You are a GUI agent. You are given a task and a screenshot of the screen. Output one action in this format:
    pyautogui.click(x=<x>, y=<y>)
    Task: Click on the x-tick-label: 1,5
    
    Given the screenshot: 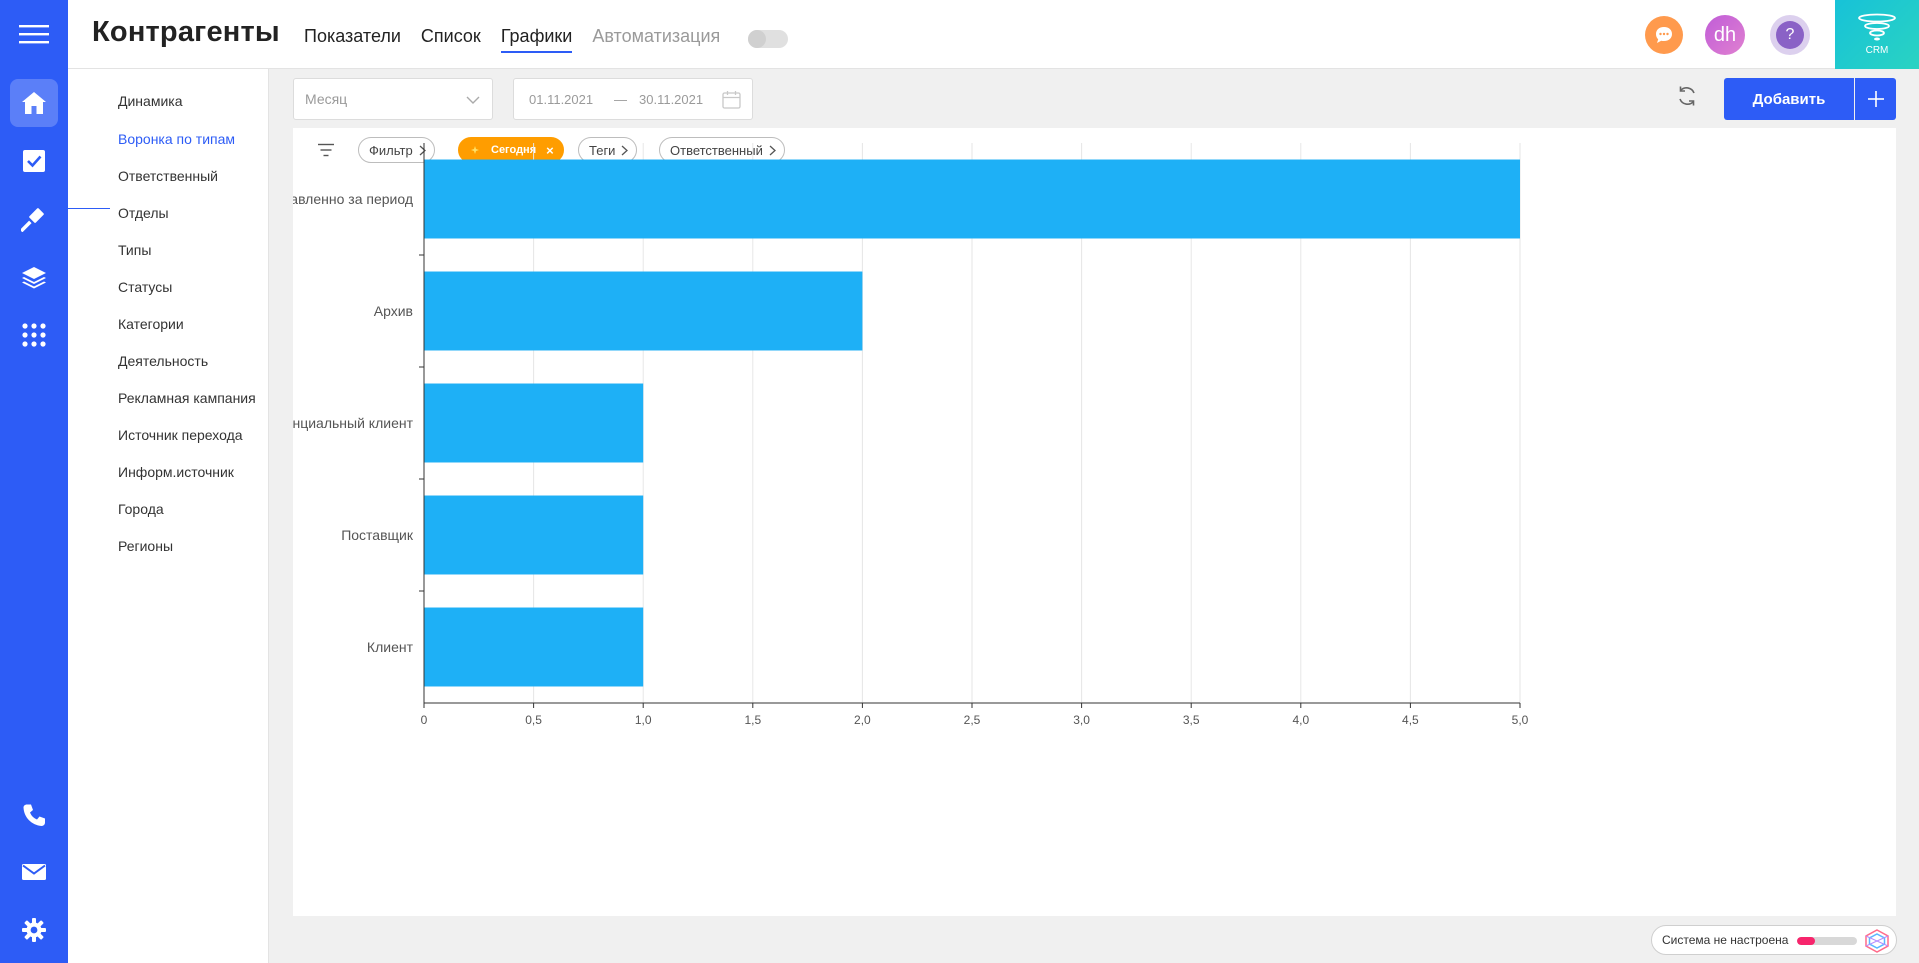 What is the action you would take?
    pyautogui.click(x=752, y=720)
    